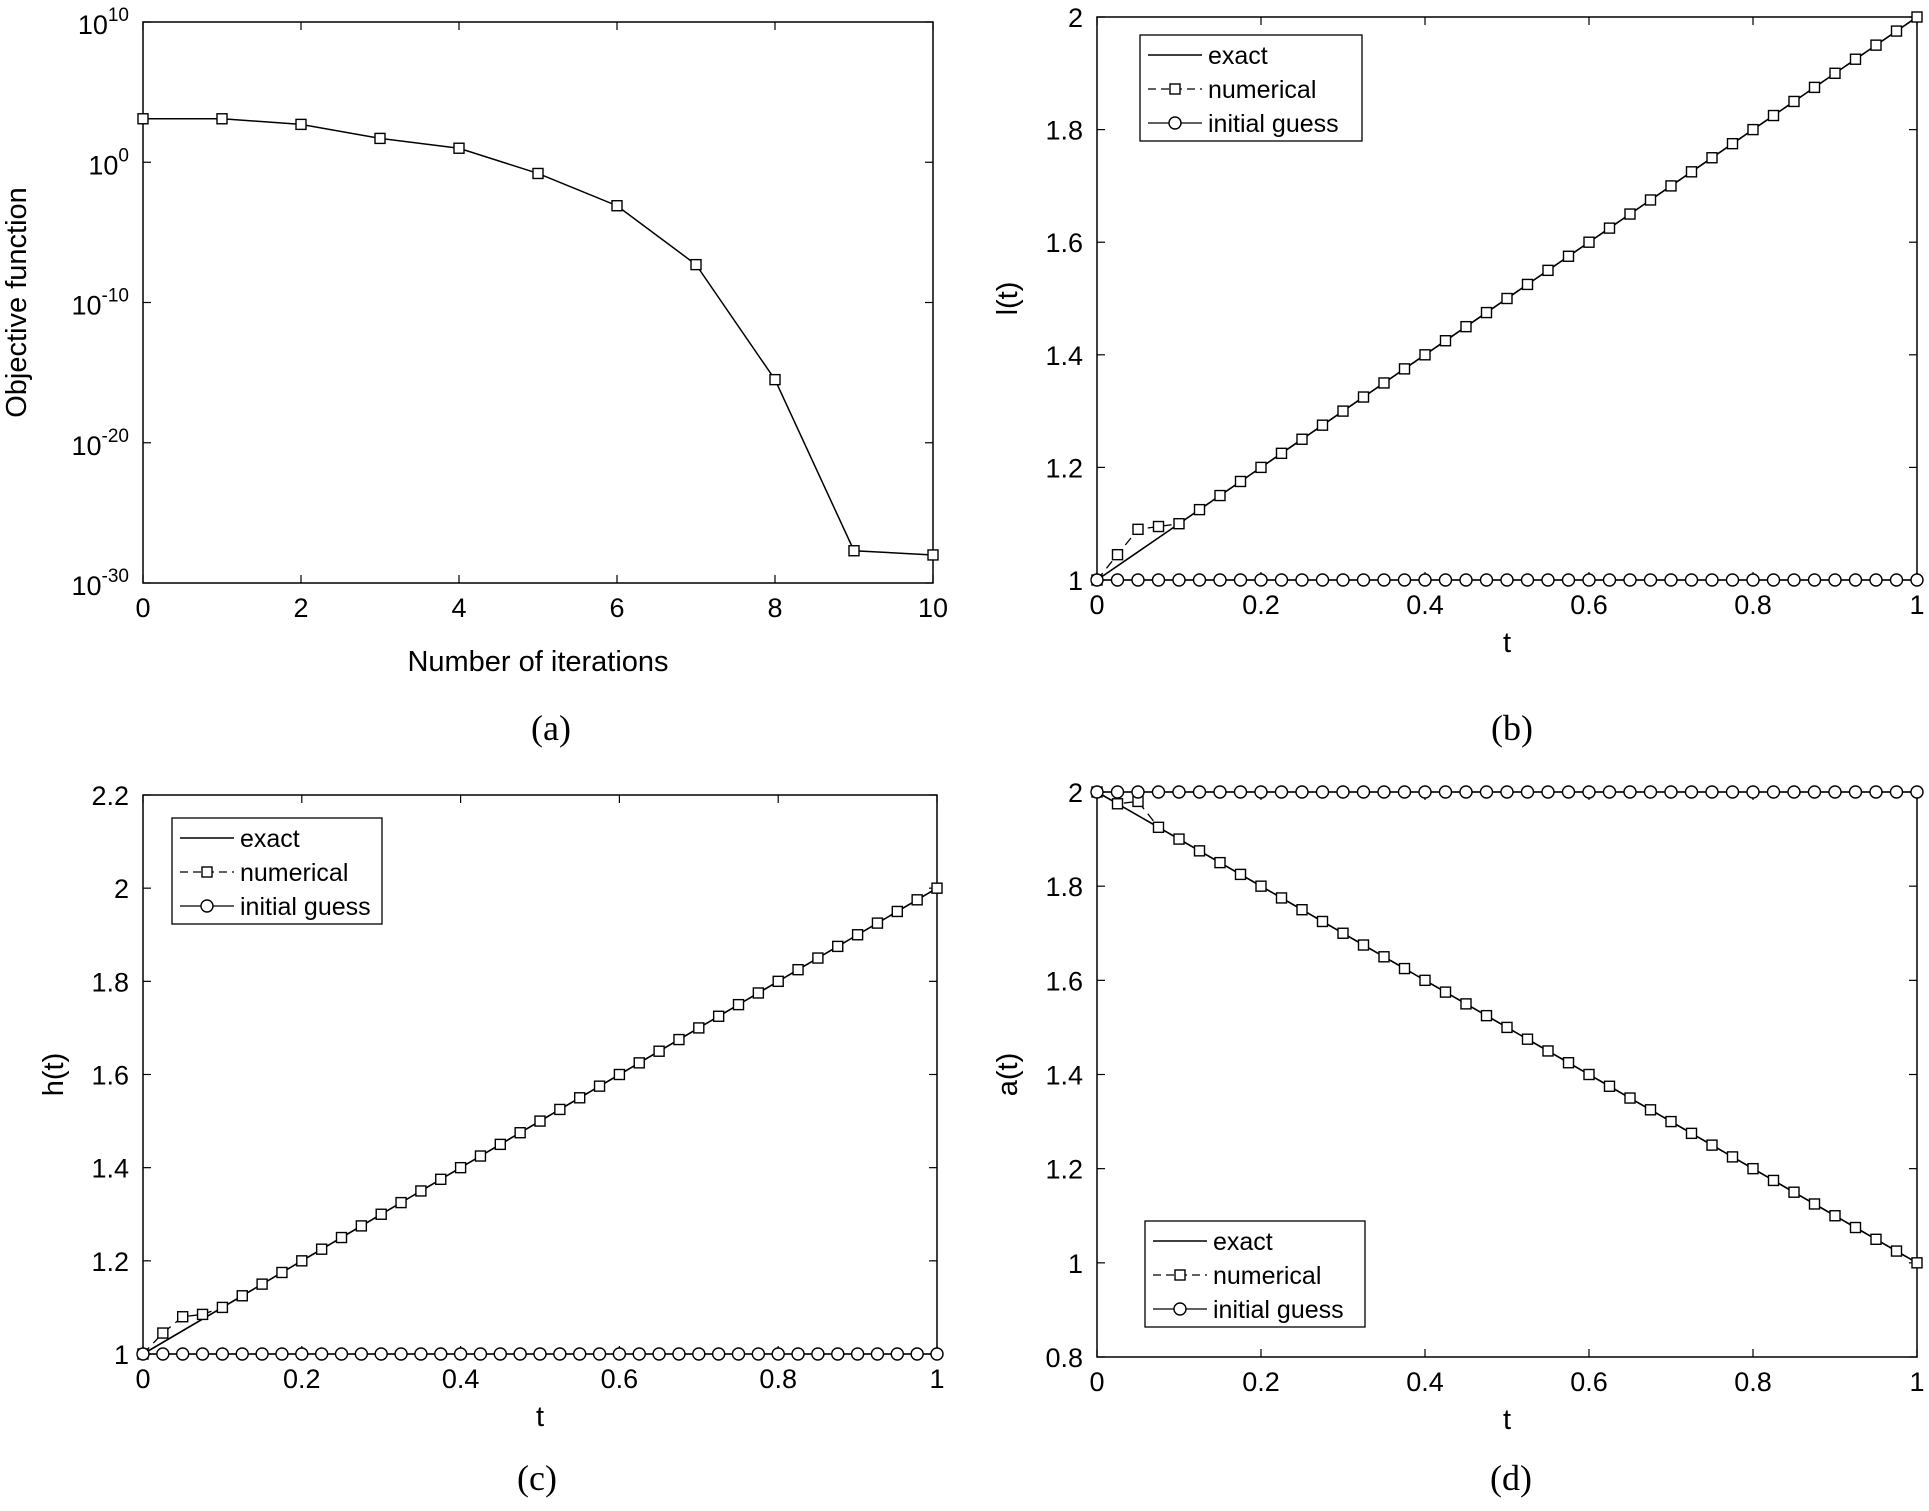  What do you see at coordinates (538, 337) in the screenshot?
I see `series-line` at bounding box center [538, 337].